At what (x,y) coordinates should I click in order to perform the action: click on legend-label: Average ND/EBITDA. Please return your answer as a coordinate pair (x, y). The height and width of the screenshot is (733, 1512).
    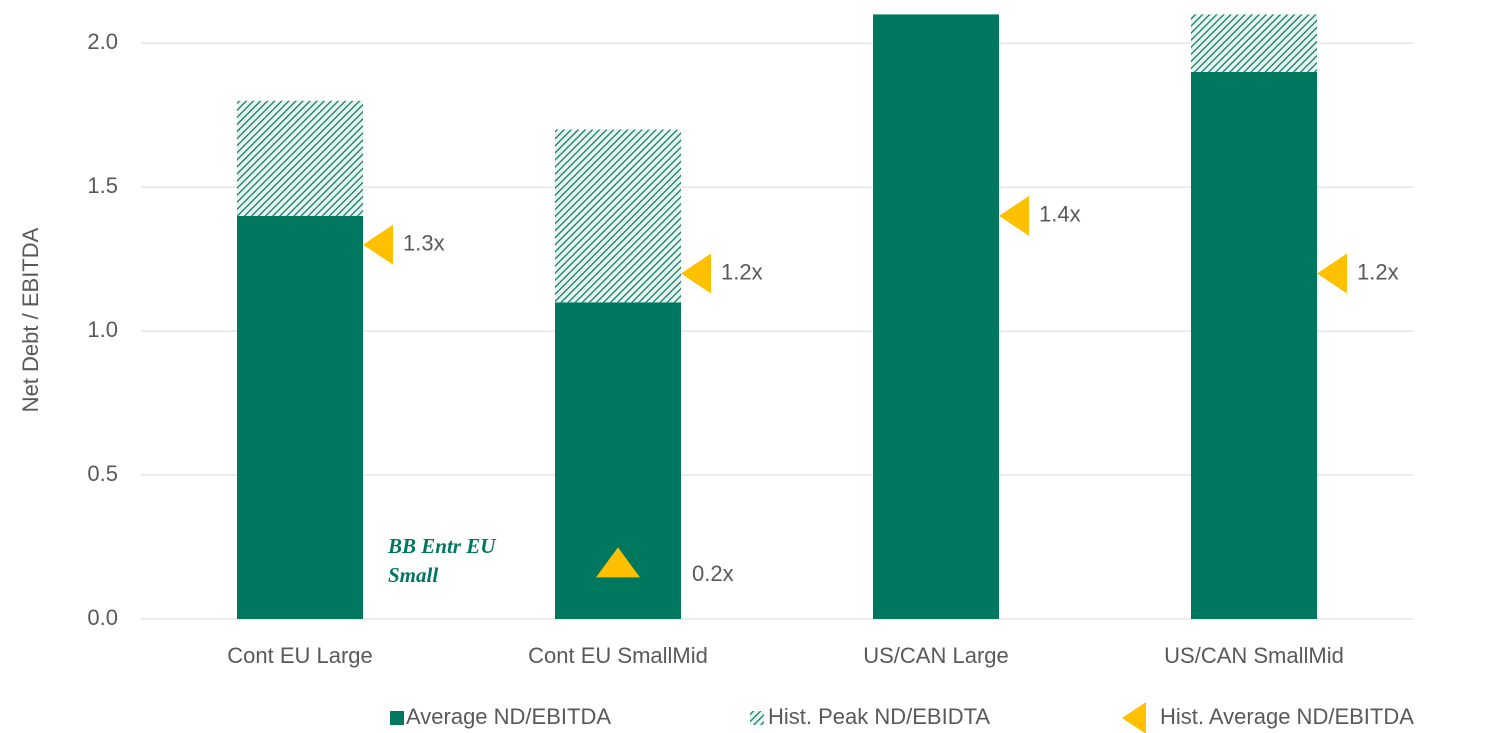
    Looking at the image, I should click on (508, 716).